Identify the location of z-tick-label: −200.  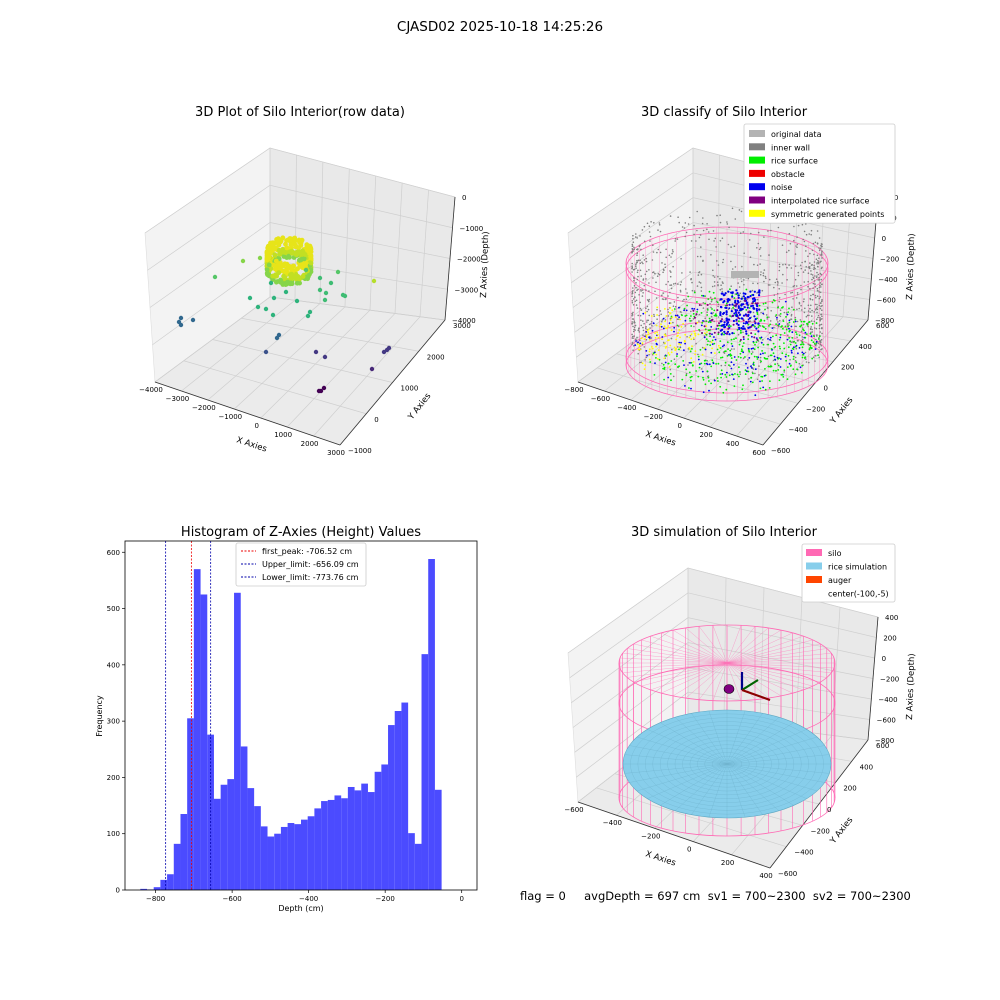
(889, 260).